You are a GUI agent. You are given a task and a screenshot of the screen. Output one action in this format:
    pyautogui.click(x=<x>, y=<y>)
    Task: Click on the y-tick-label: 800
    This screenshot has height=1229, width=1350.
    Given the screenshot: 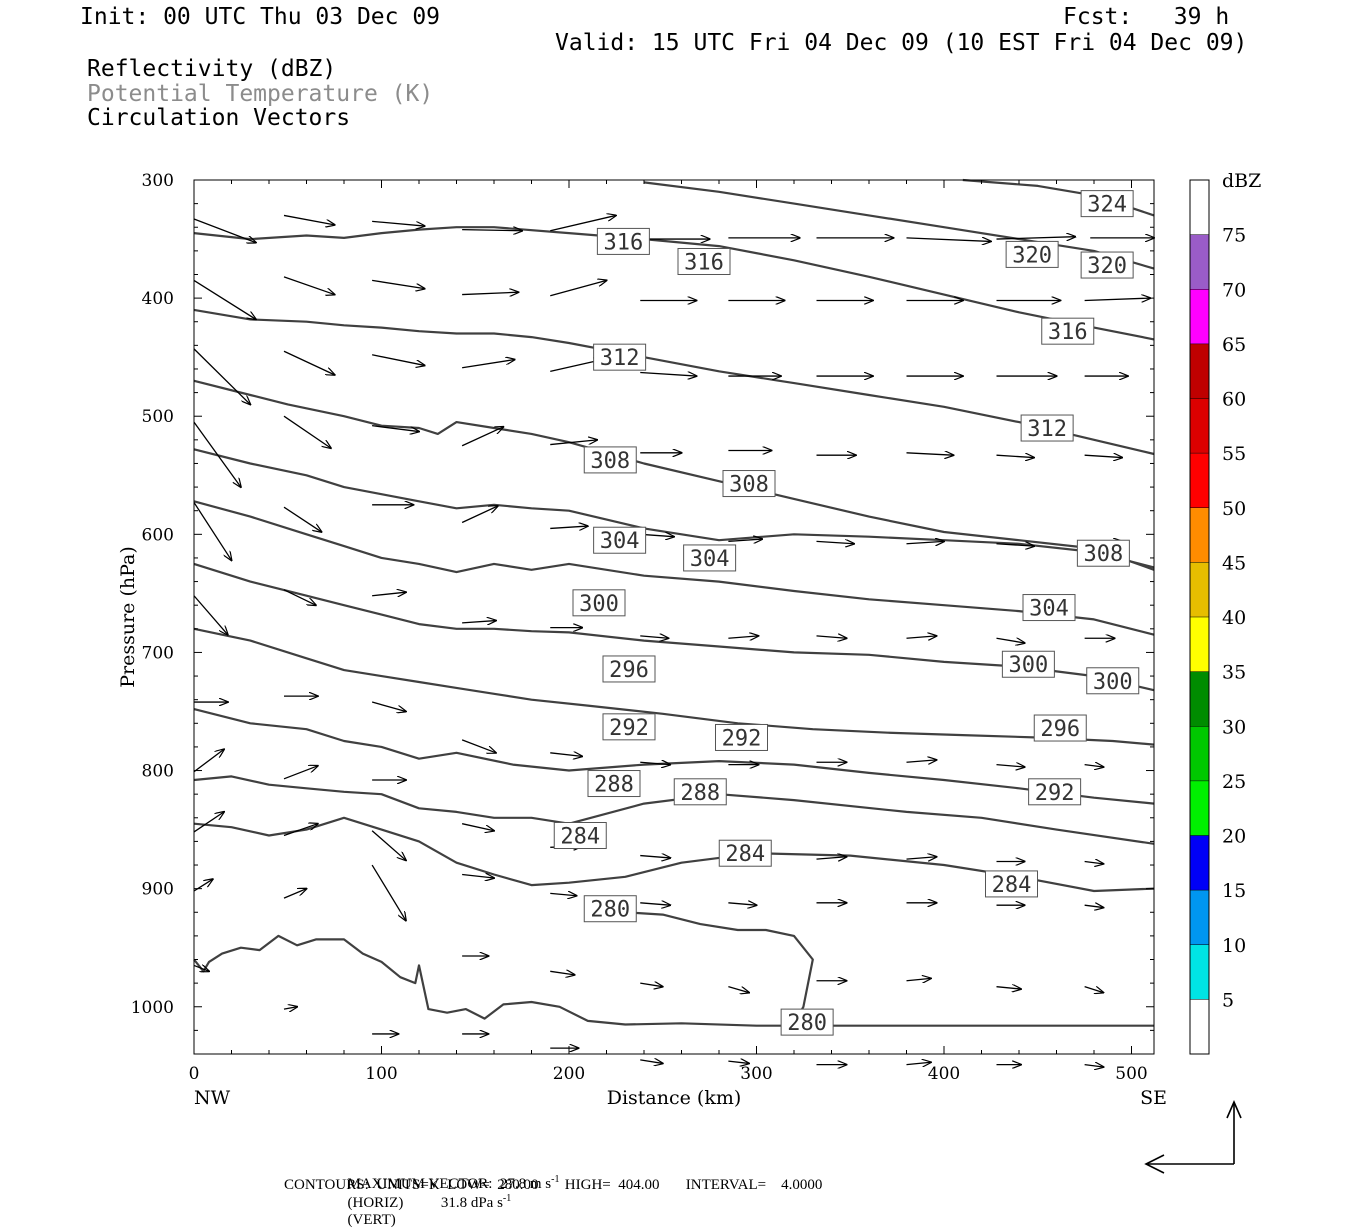 What is the action you would take?
    pyautogui.click(x=158, y=772)
    